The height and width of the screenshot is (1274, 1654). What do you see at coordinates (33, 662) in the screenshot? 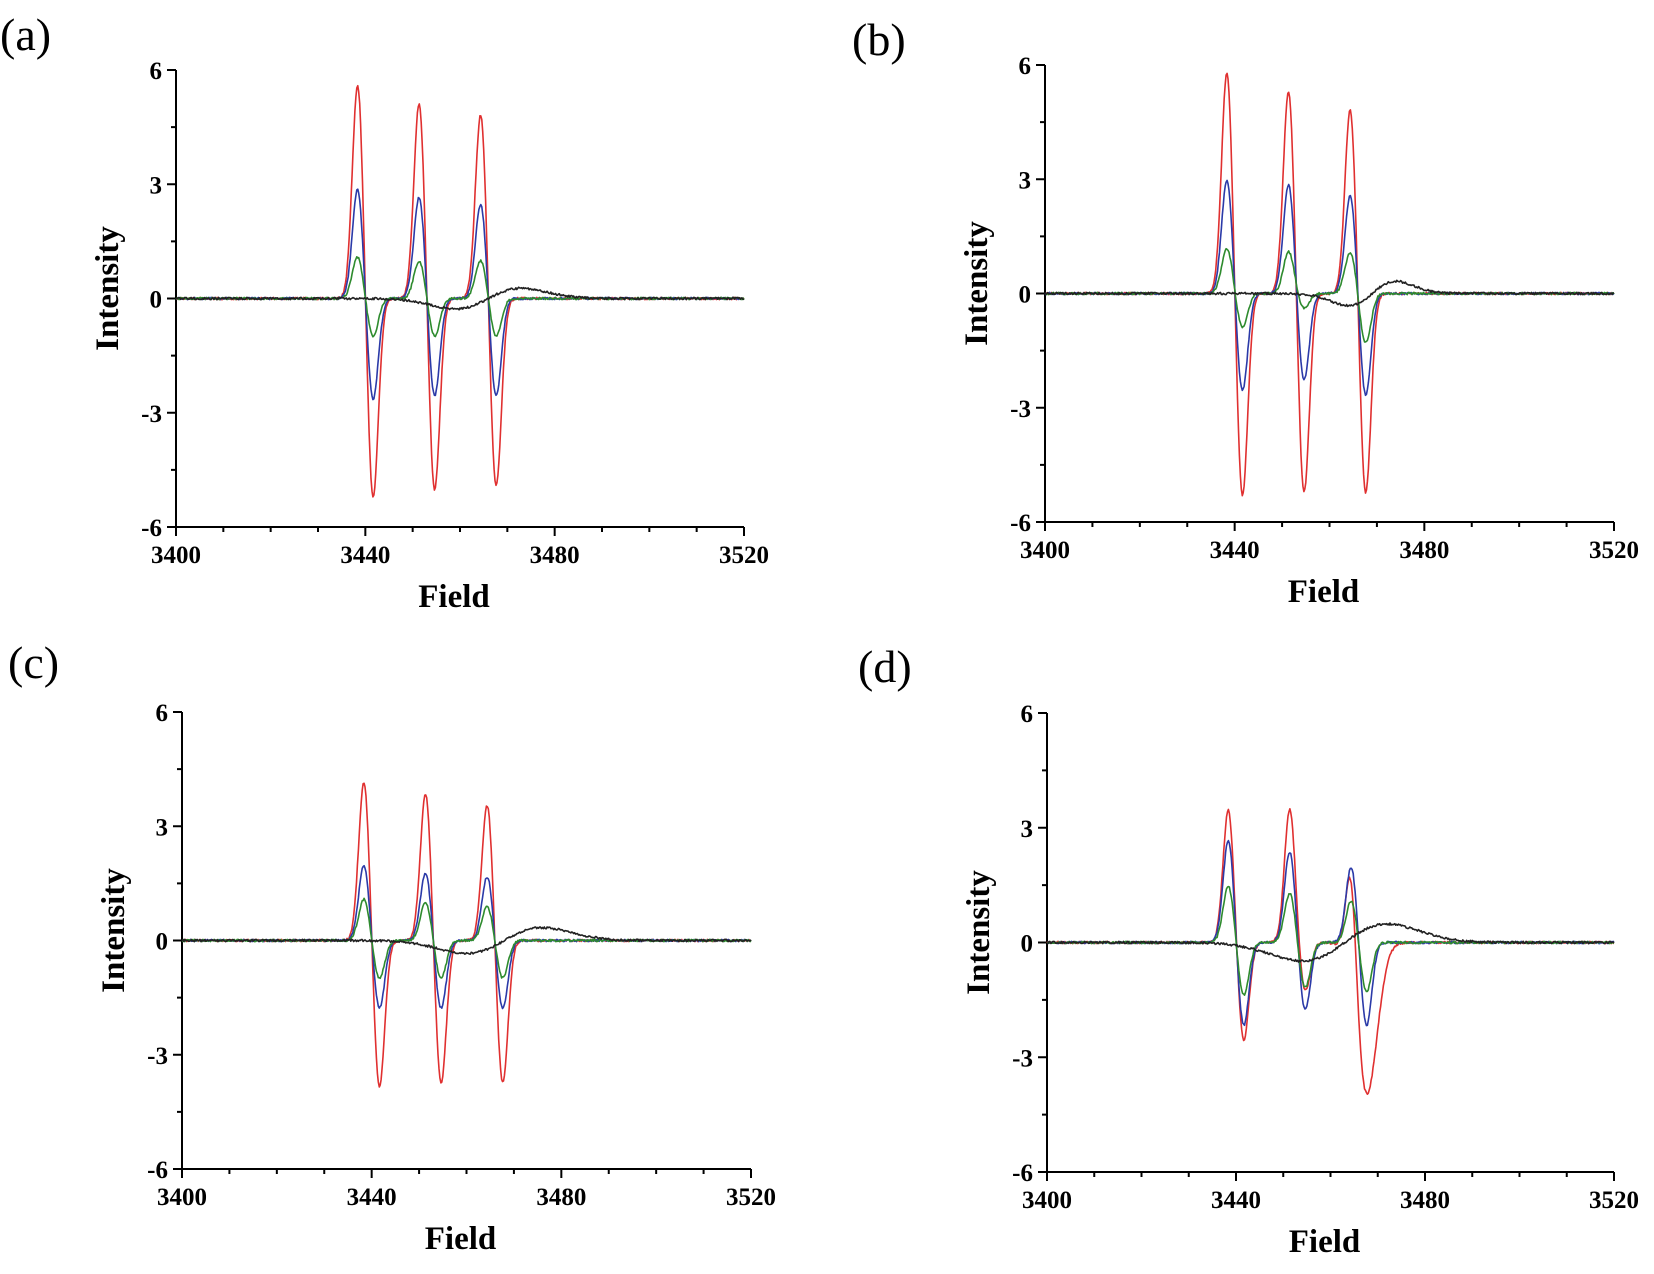
I see `panel-letter: (c)` at bounding box center [33, 662].